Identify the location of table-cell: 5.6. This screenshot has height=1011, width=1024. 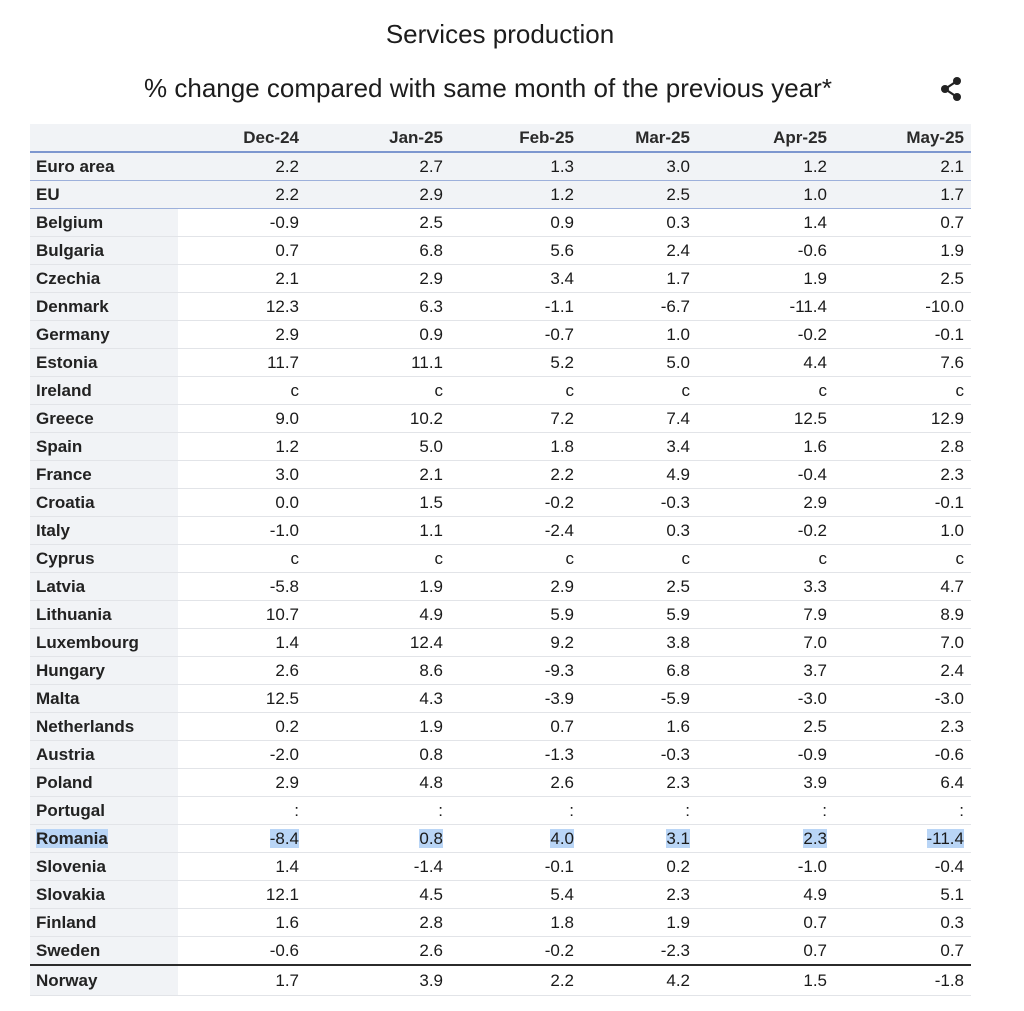
(515, 250).